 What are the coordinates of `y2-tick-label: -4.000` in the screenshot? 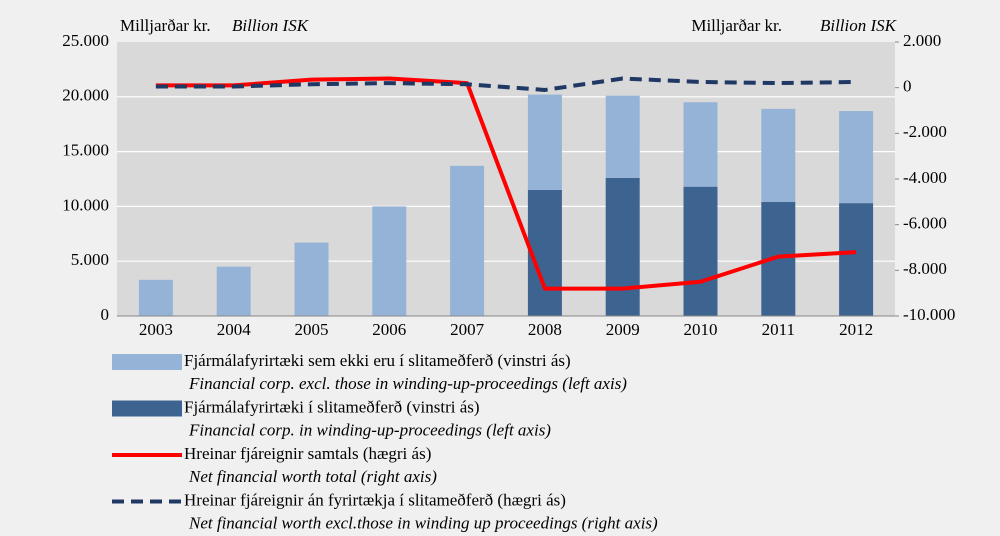 It's located at (925, 177).